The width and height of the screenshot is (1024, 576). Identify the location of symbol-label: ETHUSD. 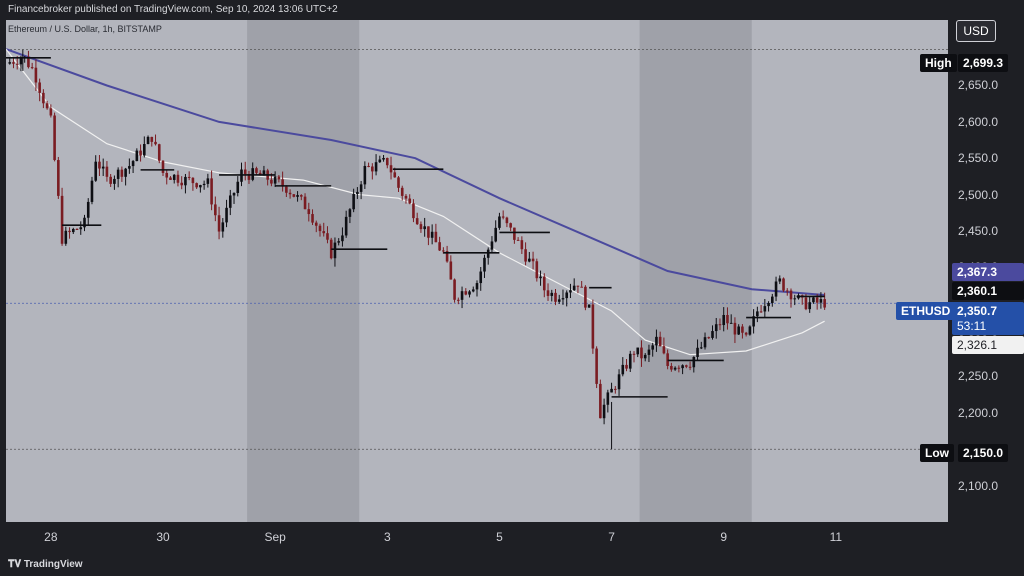
(926, 311).